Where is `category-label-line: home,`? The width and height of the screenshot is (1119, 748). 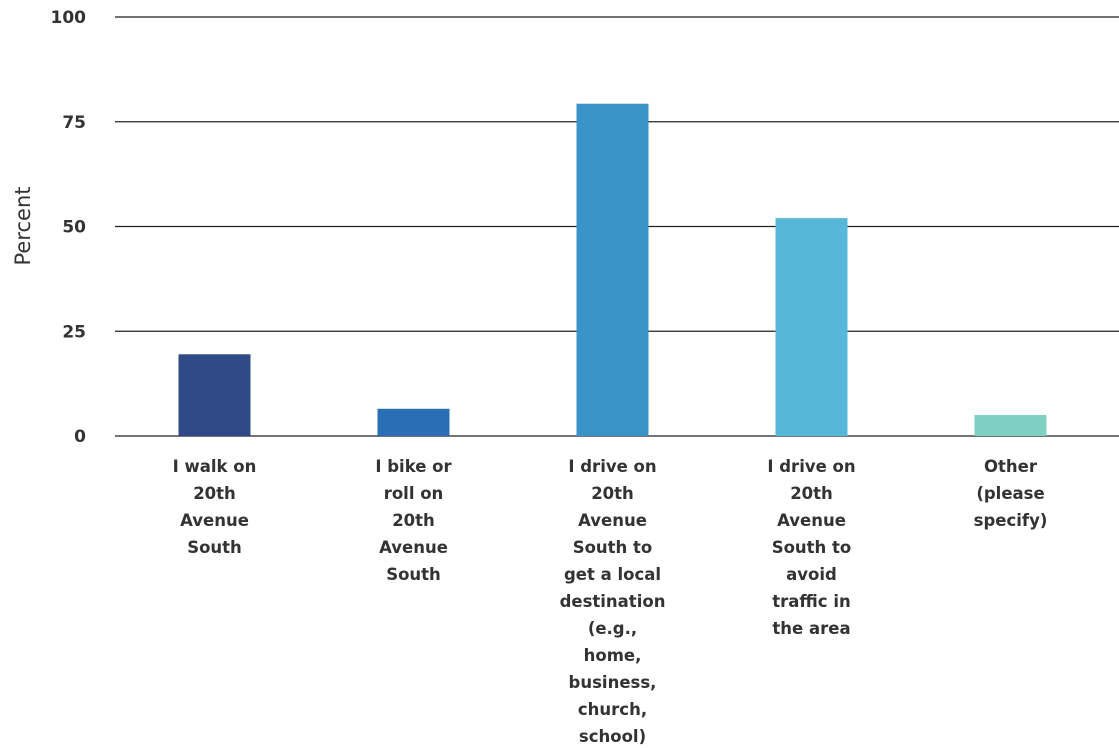 category-label-line: home, is located at coordinates (613, 655).